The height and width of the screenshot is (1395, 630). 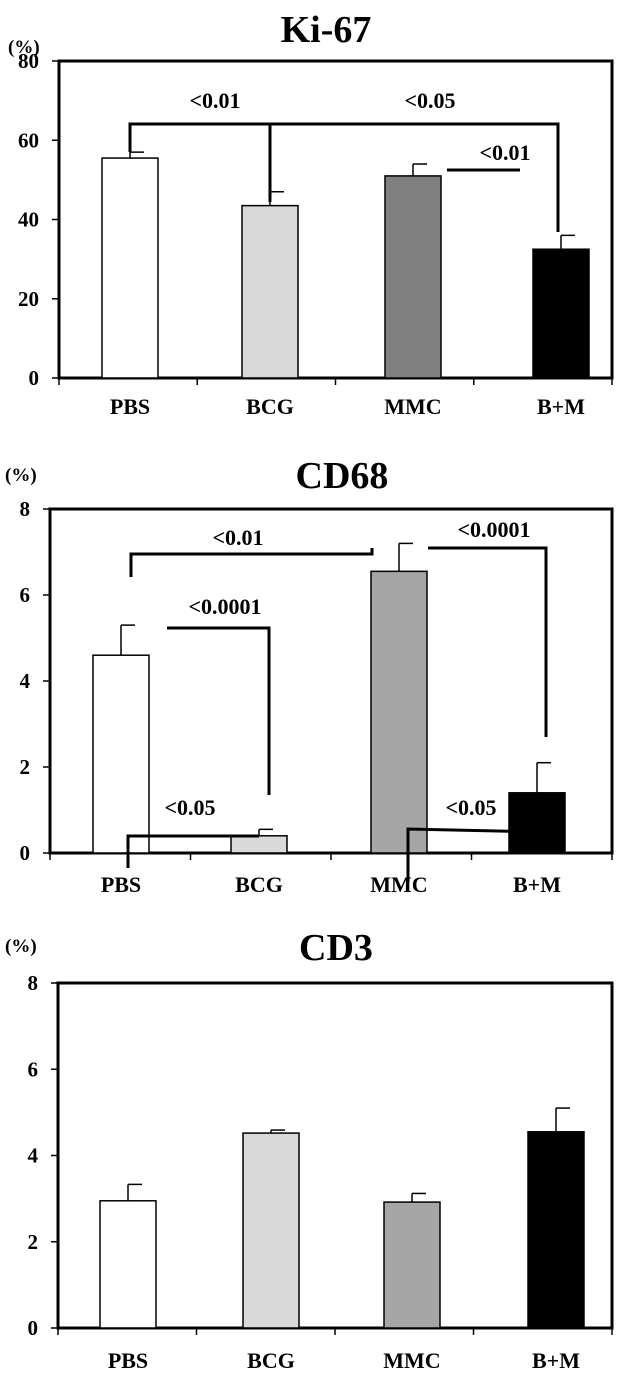 What do you see at coordinates (28, 61) in the screenshot?
I see `y-tick-label: 80` at bounding box center [28, 61].